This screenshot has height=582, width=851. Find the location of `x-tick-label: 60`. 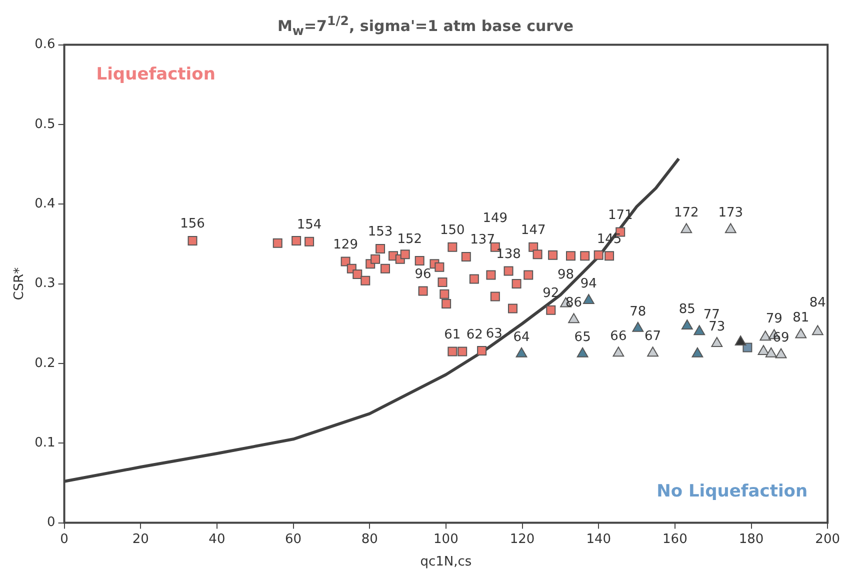

x-tick-label: 60 is located at coordinates (293, 539).